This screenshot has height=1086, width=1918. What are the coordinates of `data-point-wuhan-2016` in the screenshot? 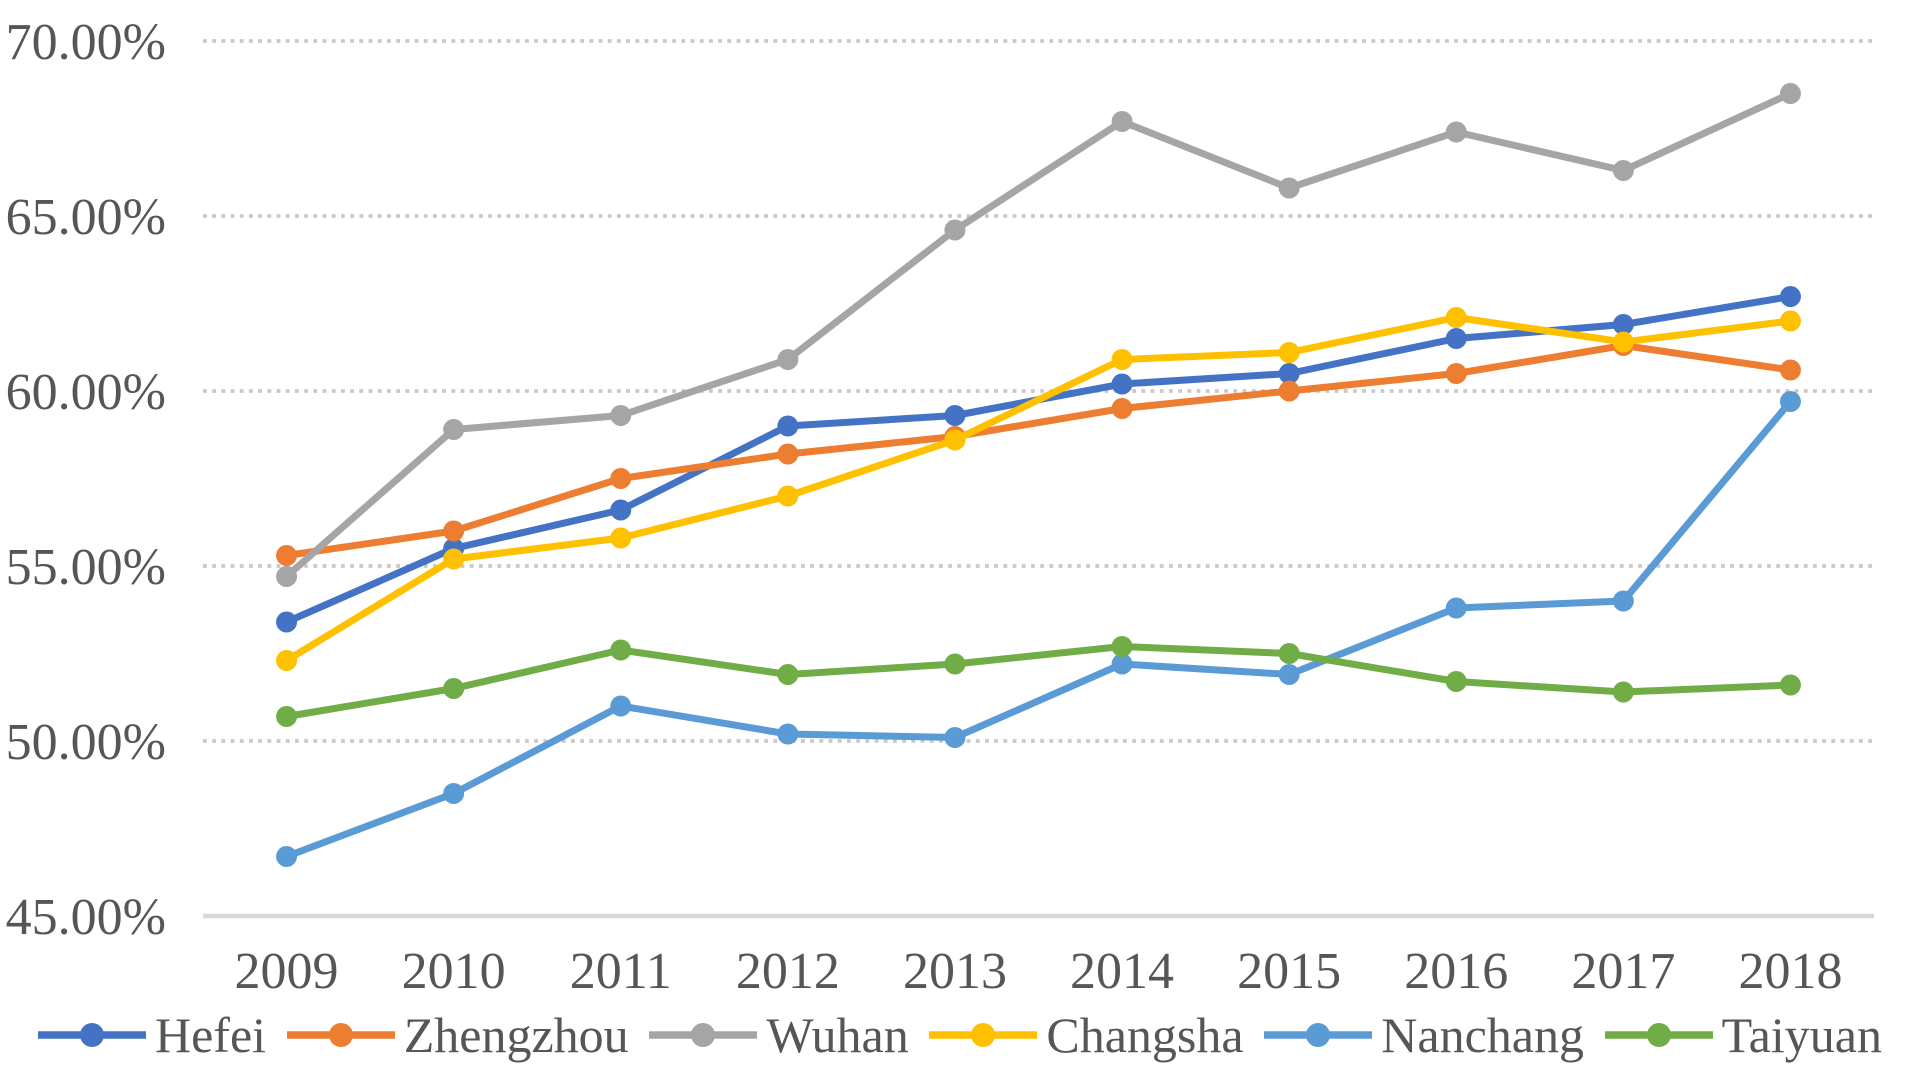 It's located at (1456, 132).